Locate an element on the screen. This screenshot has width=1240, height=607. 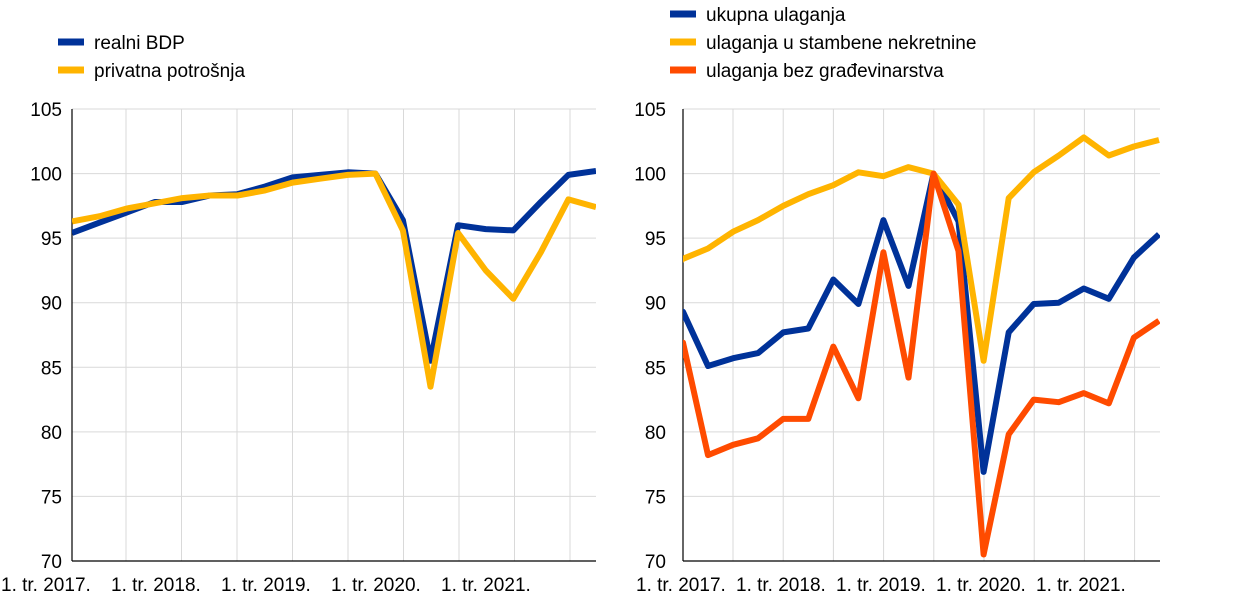
legend-label: privatna potrošnja is located at coordinates (169, 71).